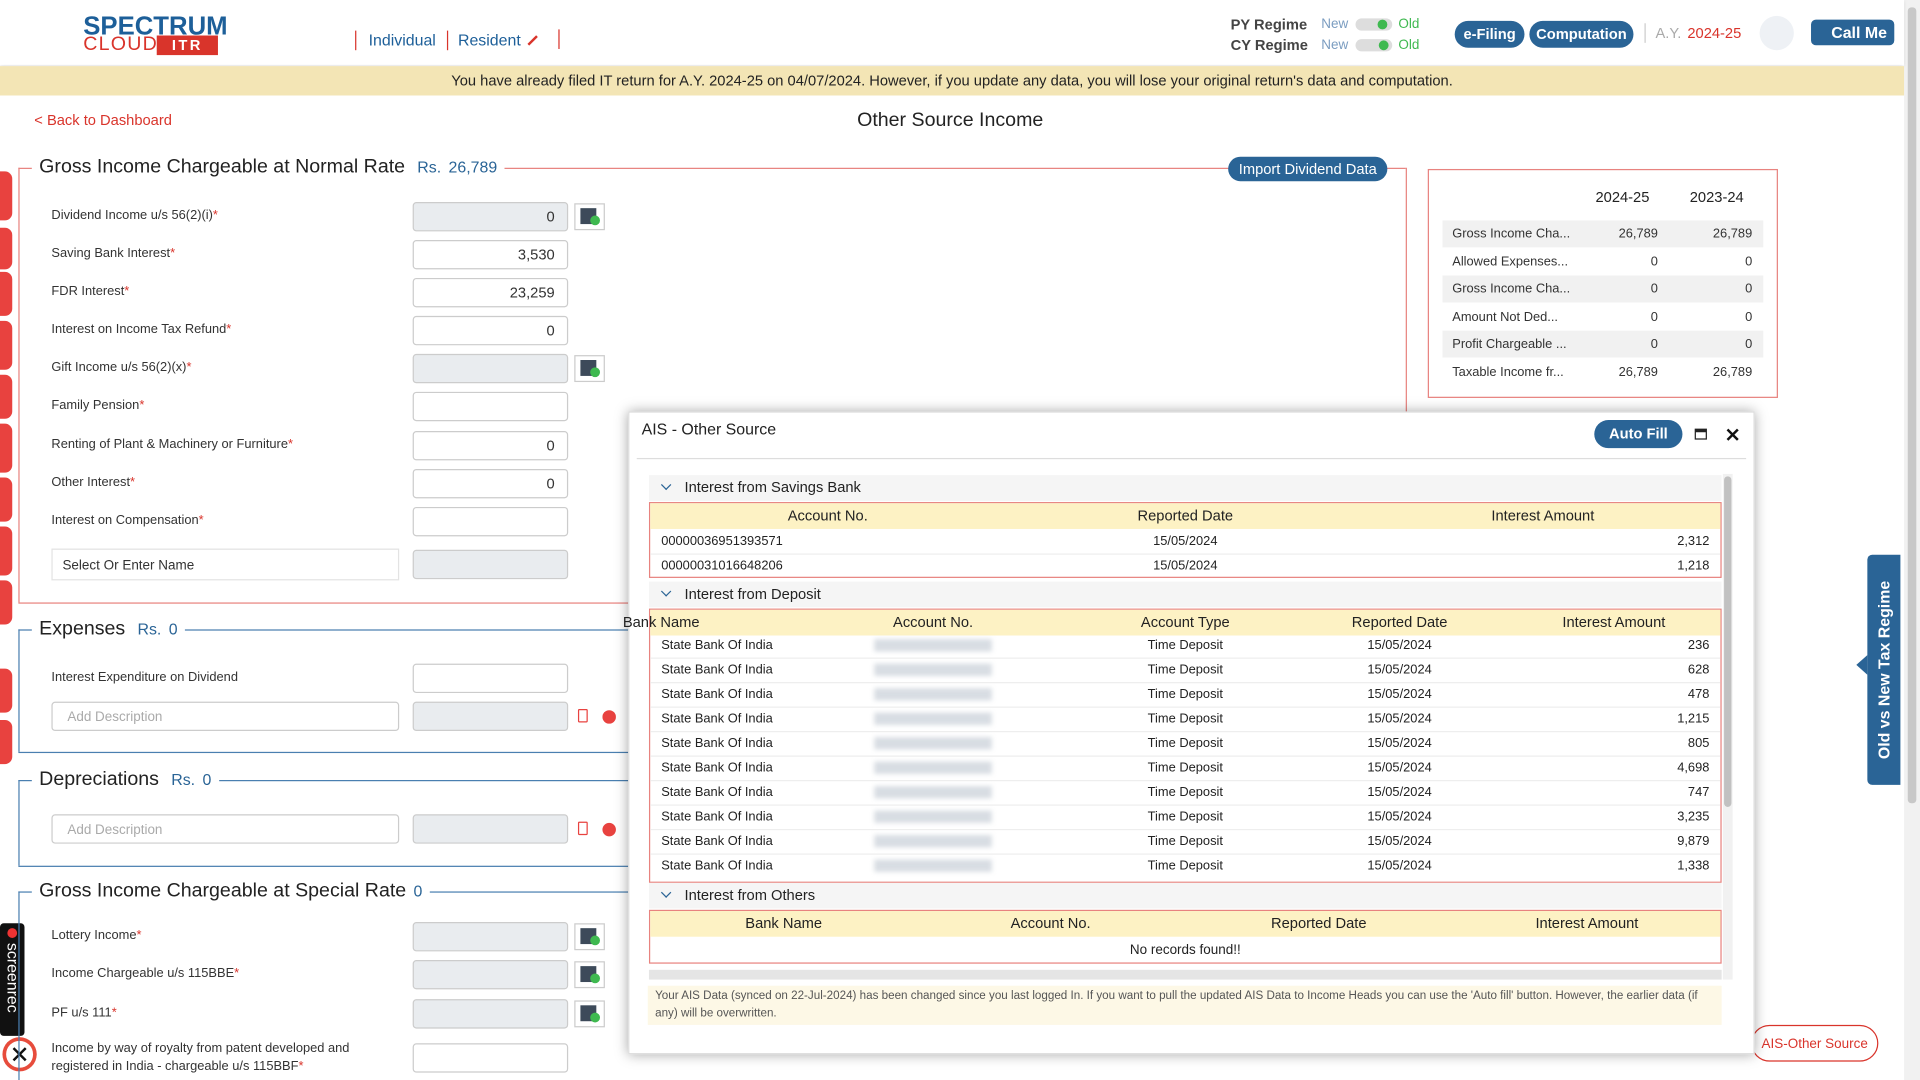 The width and height of the screenshot is (1920, 1080). I want to click on amount-input: 23,259, so click(490, 292).